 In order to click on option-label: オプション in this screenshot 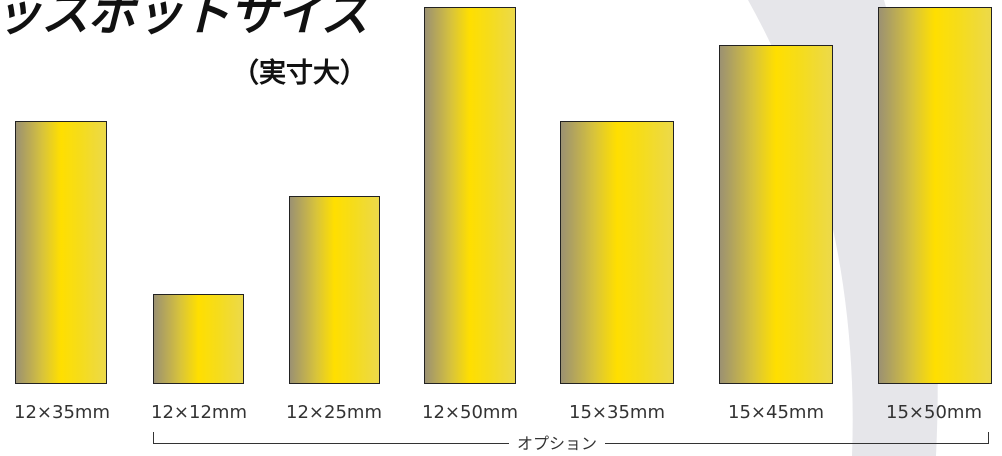, I will do `click(557, 444)`.